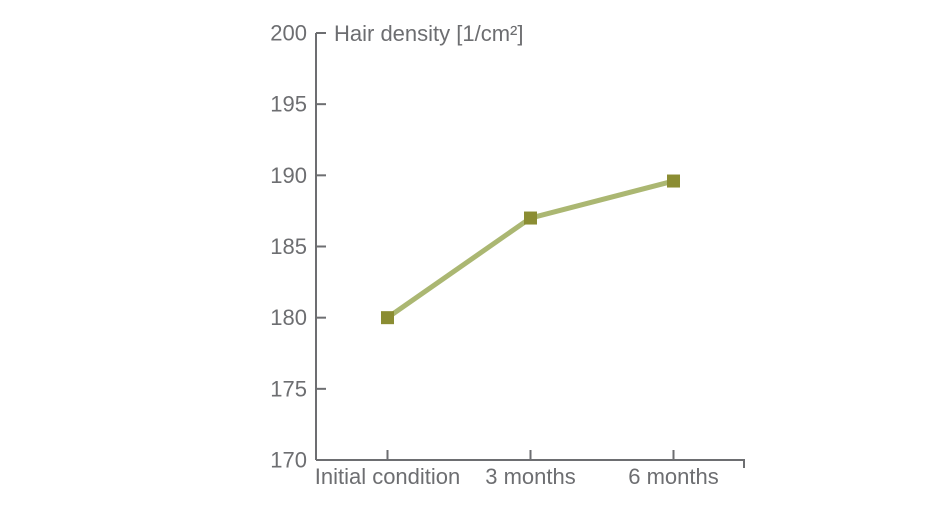  I want to click on y-axis-tick-label: 180, so click(288, 317).